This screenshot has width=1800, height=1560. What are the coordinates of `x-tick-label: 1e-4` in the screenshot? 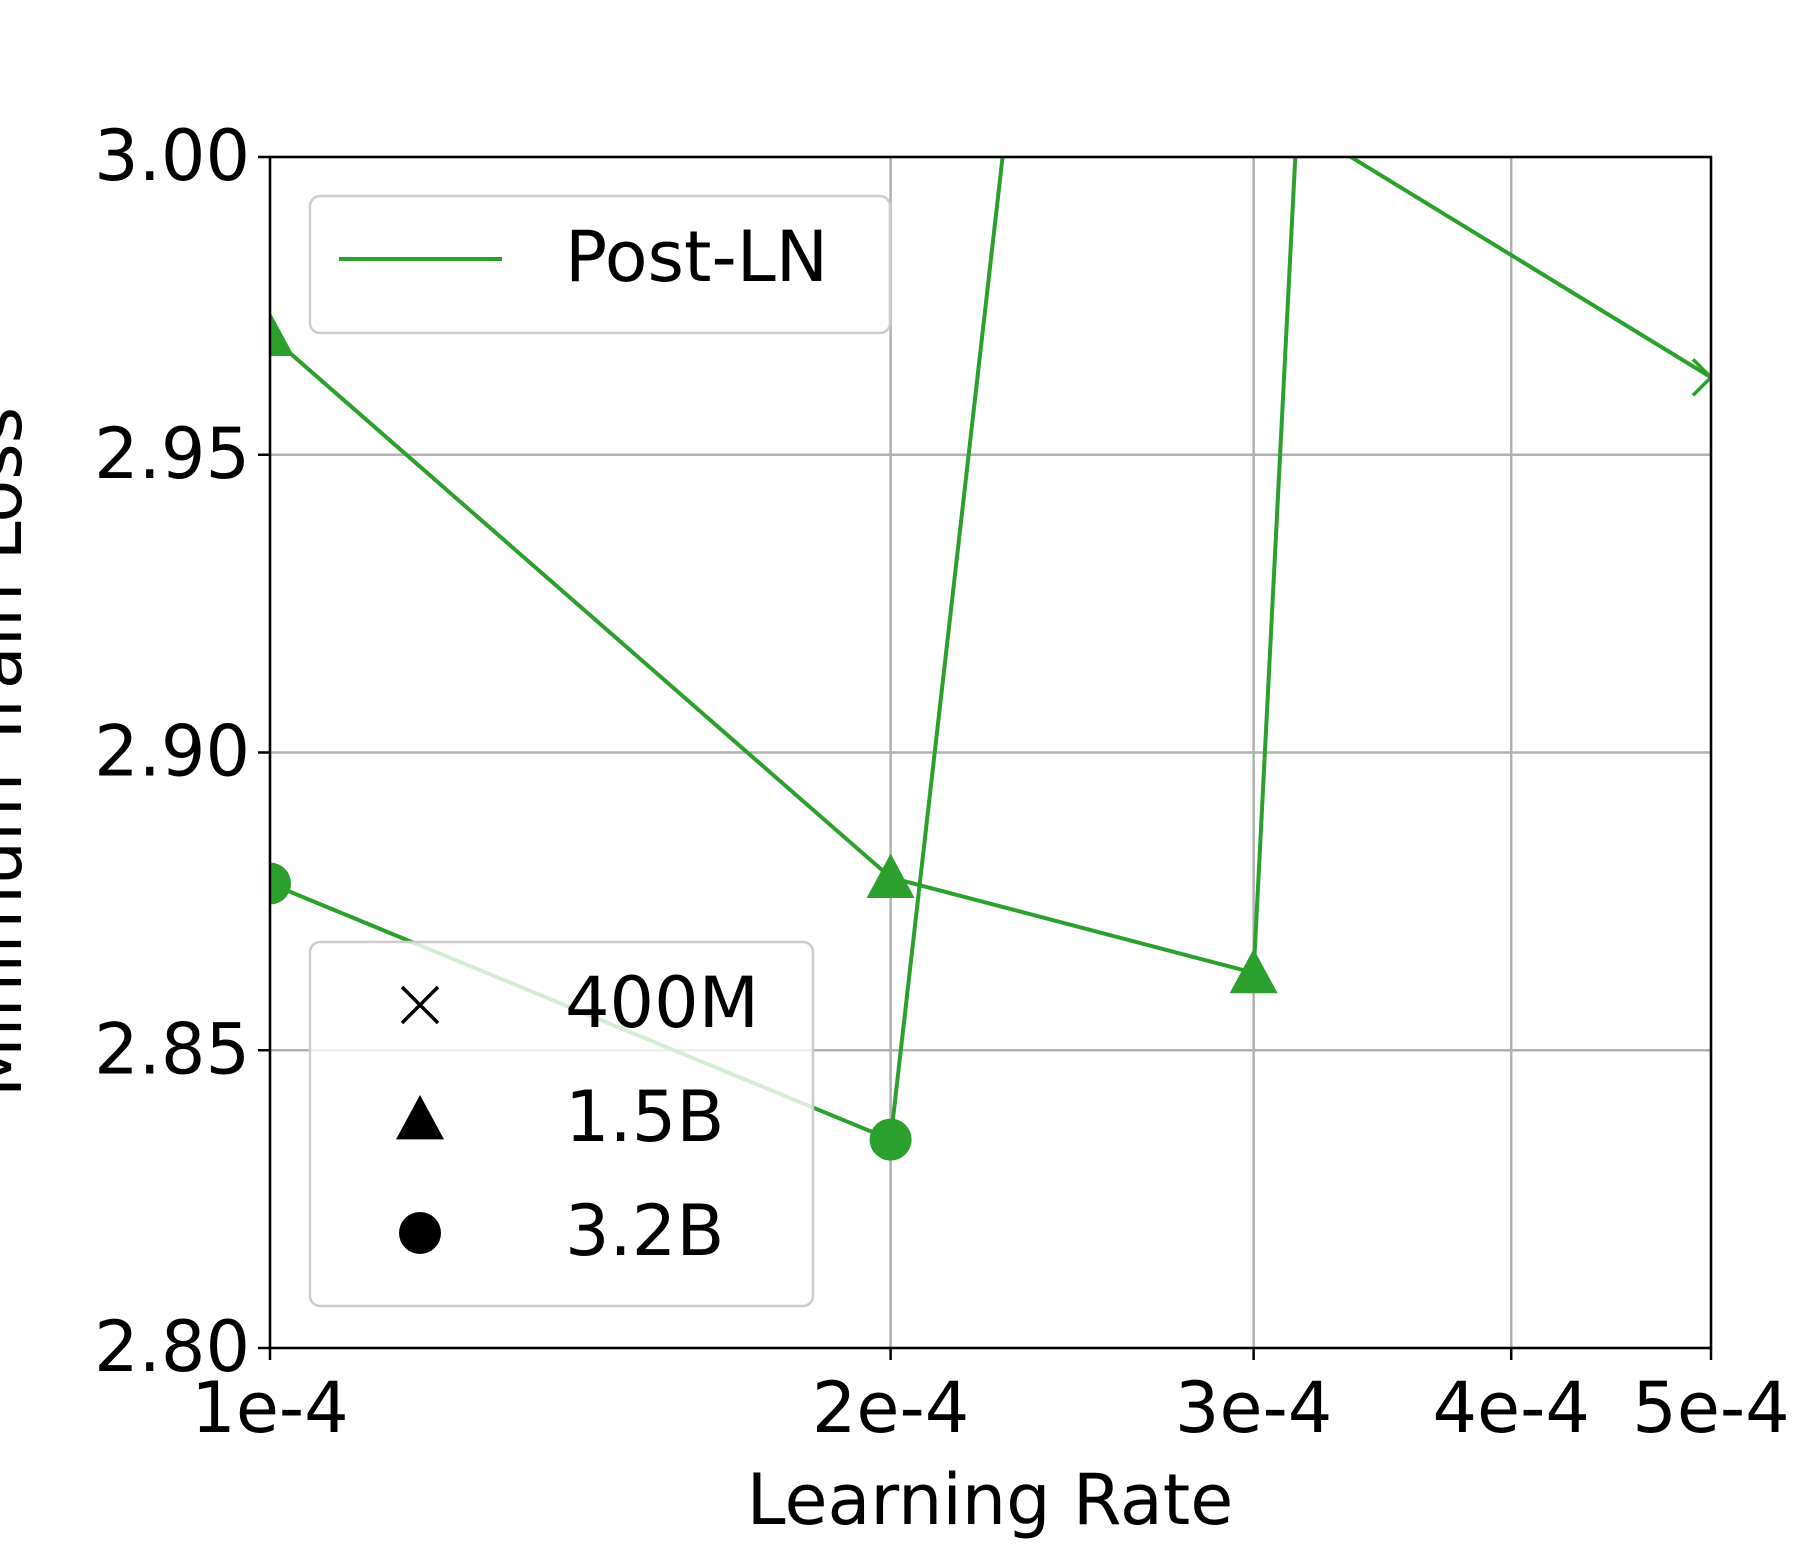 It's located at (269, 1408).